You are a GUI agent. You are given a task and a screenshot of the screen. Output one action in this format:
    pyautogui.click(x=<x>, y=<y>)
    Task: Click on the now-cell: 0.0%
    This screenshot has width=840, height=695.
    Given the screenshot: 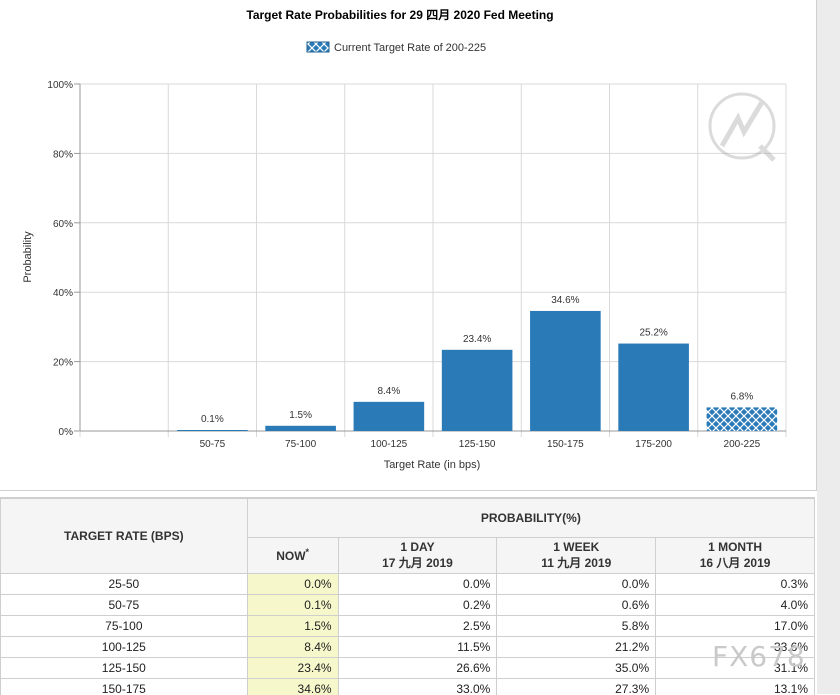 What is the action you would take?
    pyautogui.click(x=292, y=584)
    